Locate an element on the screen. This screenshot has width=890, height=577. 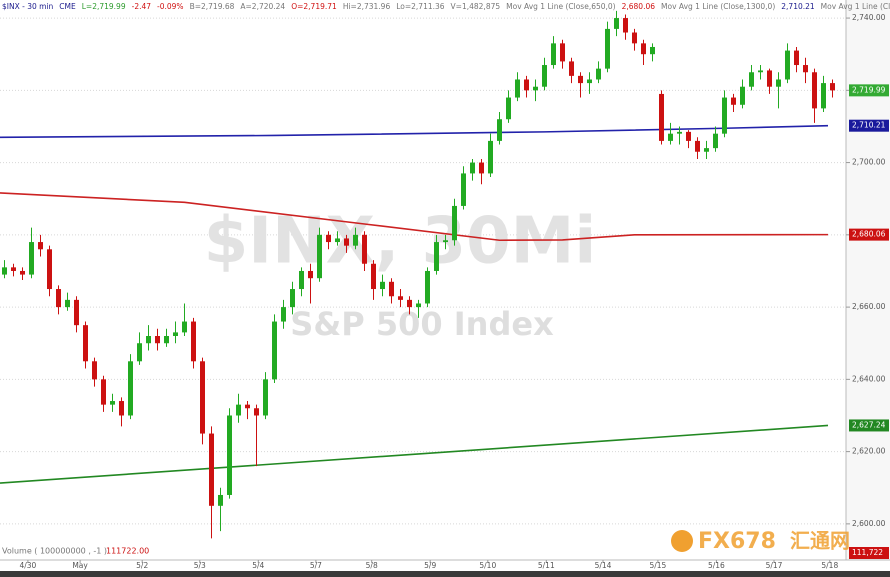
logo-icon is located at coordinates (682, 541).